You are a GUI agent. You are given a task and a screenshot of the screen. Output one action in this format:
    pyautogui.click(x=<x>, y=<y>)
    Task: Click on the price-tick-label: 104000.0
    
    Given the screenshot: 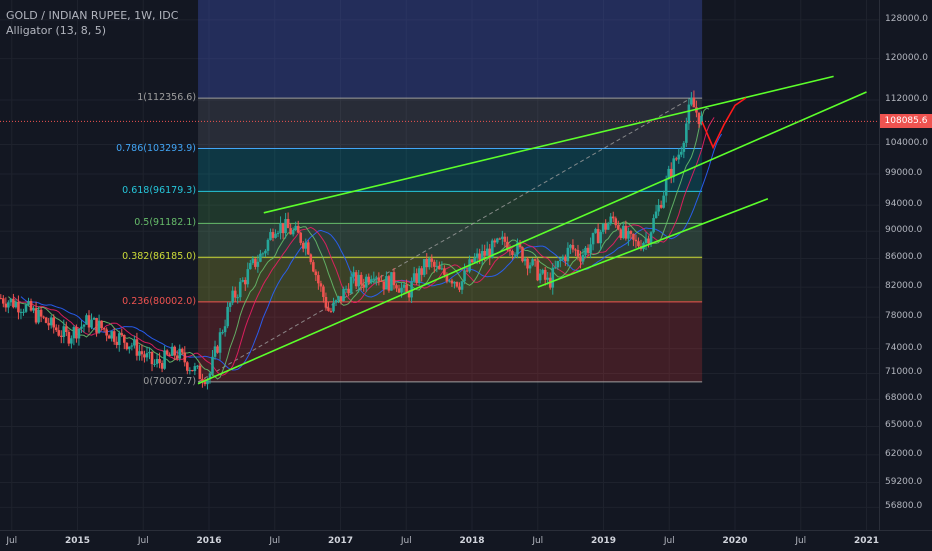 What is the action you would take?
    pyautogui.click(x=906, y=143)
    